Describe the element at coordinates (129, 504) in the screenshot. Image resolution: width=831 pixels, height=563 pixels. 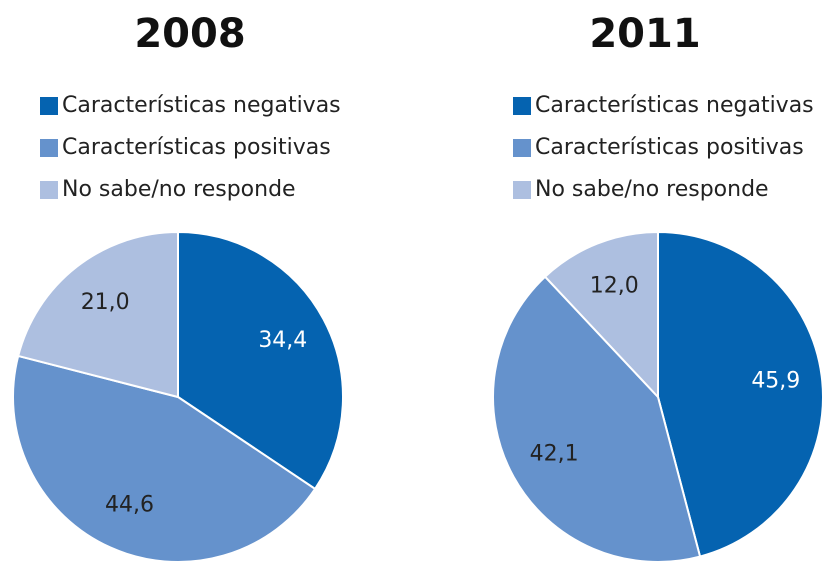
I see `data-label: 44,6` at that location.